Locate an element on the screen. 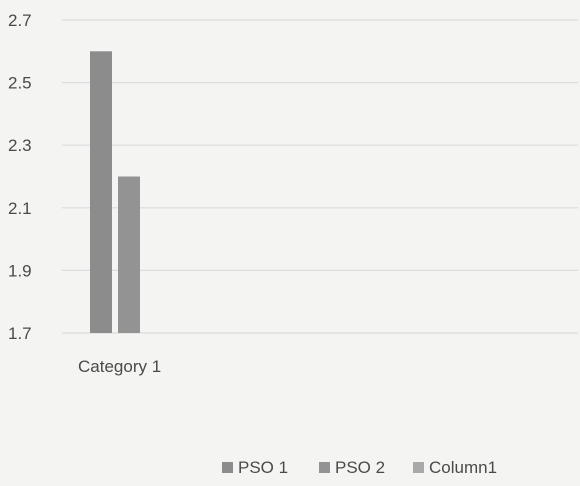 This screenshot has width=580, height=486. y-tick-label: 2.5 is located at coordinates (20, 83).